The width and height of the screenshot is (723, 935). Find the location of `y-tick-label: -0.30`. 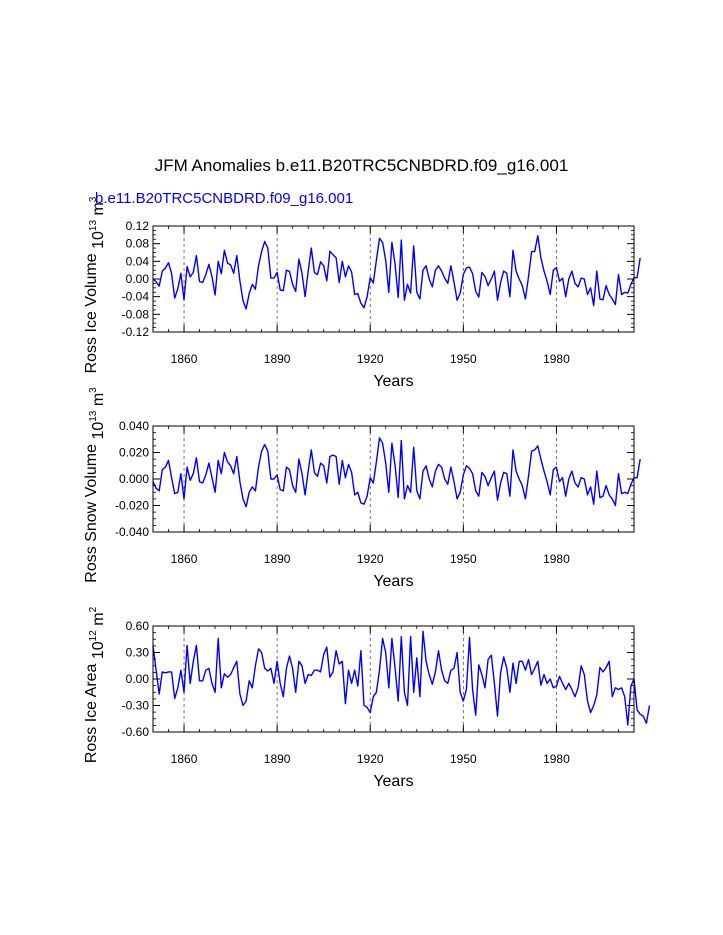

y-tick-label: -0.30 is located at coordinates (136, 706).